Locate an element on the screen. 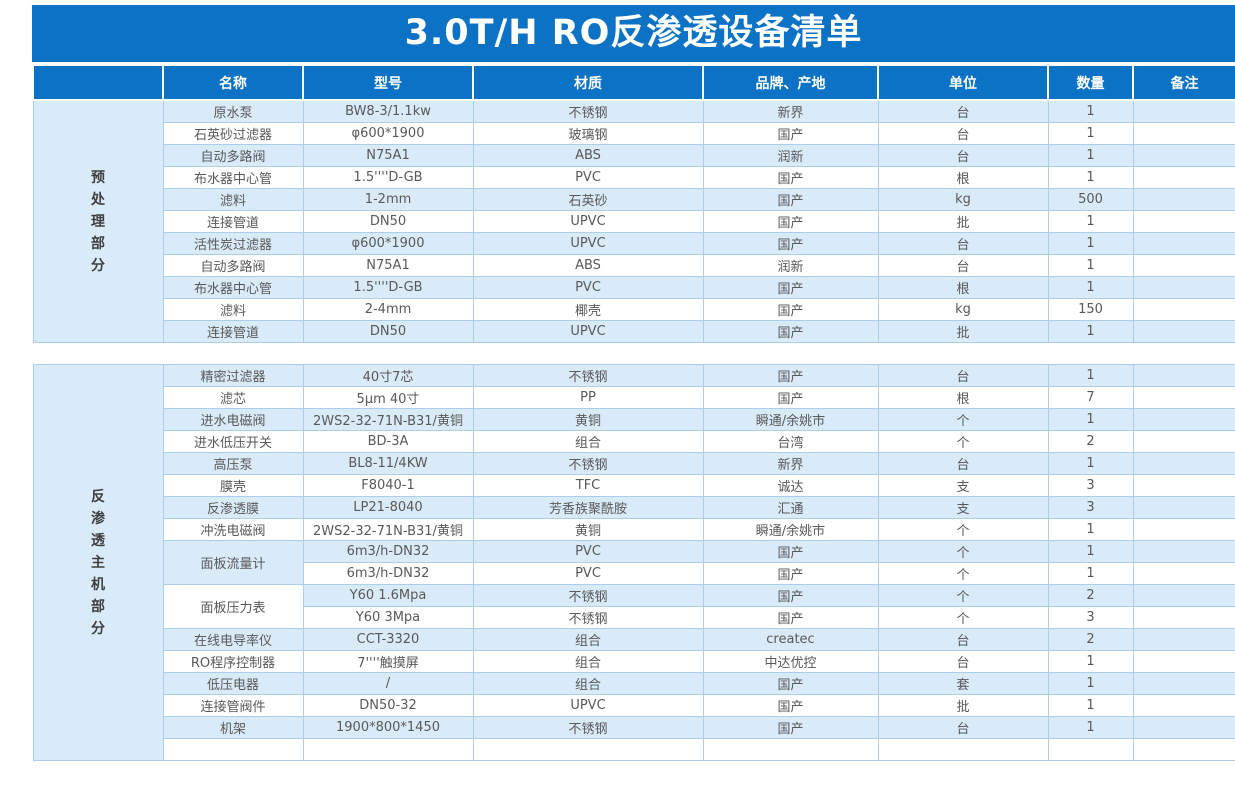  column-header: 单位 is located at coordinates (963, 82).